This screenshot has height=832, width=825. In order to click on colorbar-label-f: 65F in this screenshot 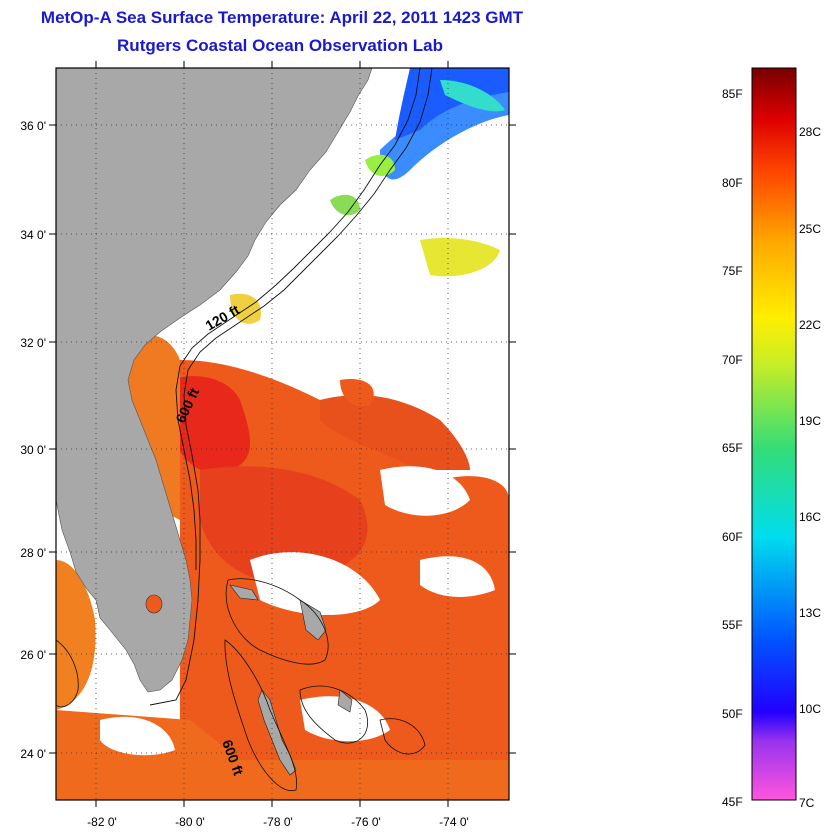, I will do `click(732, 448)`.